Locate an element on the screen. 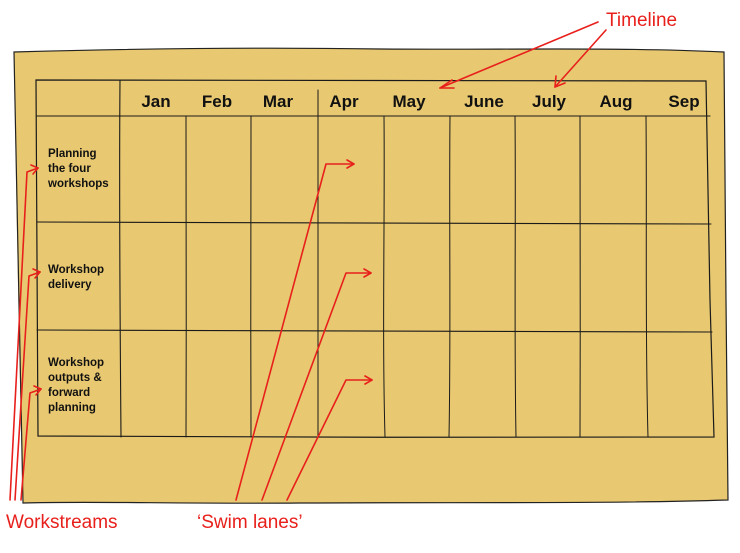 The image size is (740, 553). month-label: Jan is located at coordinates (155, 101).